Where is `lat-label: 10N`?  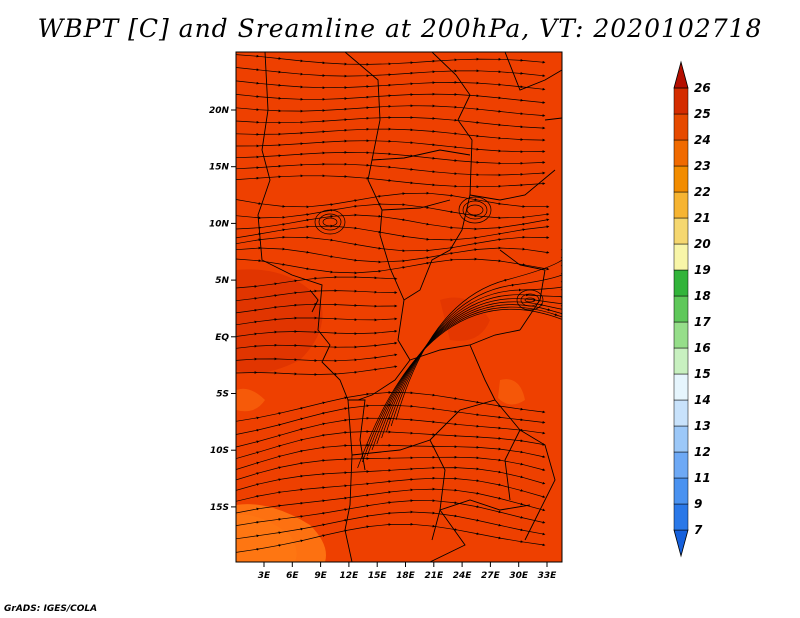
lat-label: 10N is located at coordinates (219, 224).